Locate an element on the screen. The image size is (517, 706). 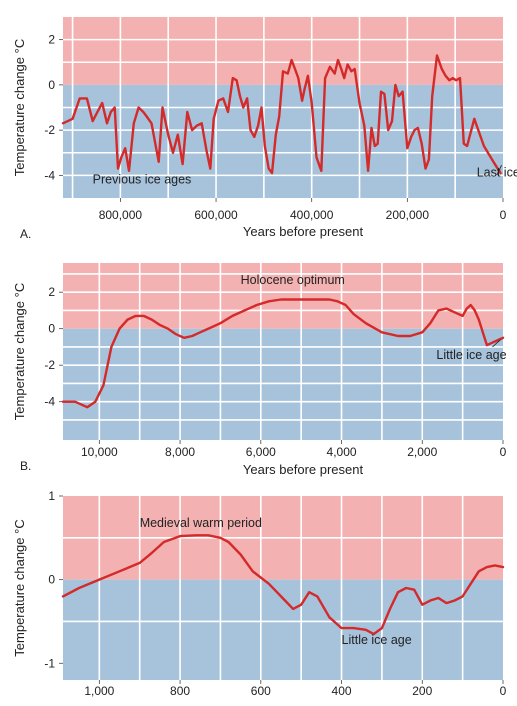
panel-label: A. is located at coordinates (25, 234).